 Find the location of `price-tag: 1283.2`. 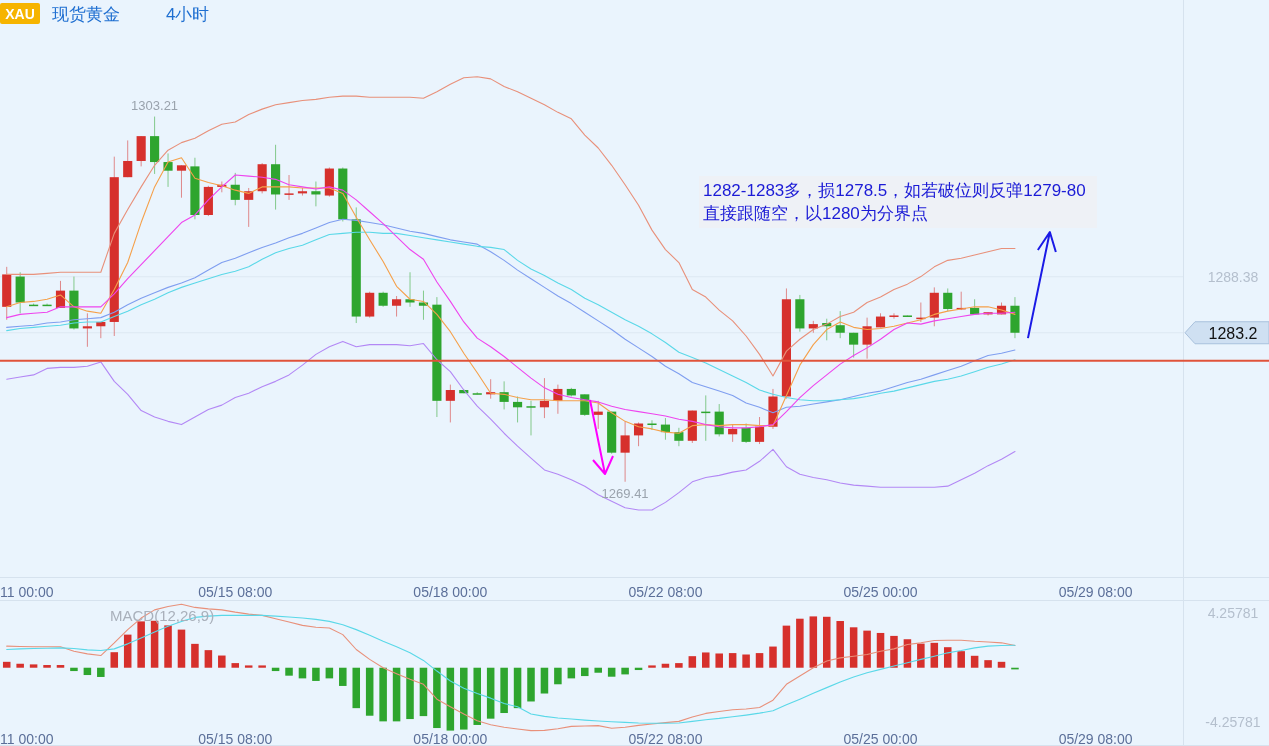

price-tag: 1283.2 is located at coordinates (1226, 333).